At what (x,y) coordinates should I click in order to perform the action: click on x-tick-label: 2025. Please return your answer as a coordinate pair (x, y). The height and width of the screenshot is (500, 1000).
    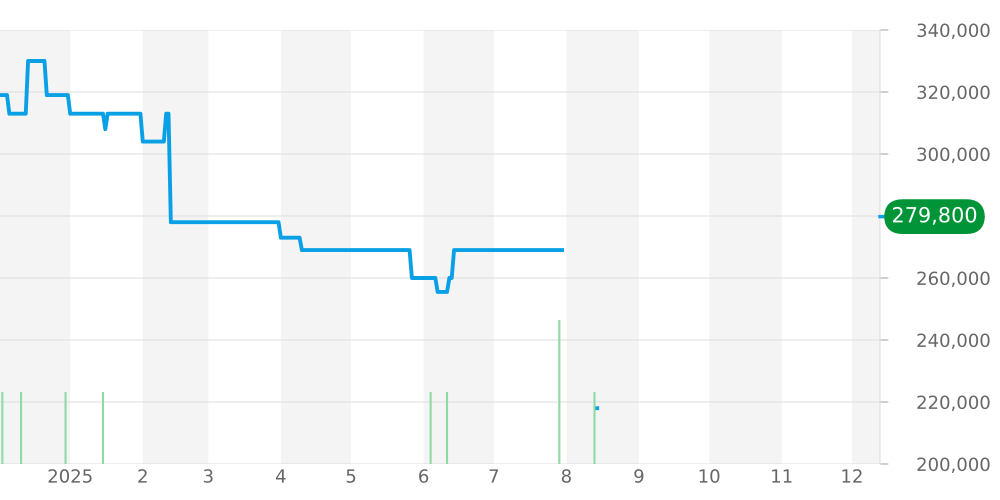
    Looking at the image, I should click on (70, 476).